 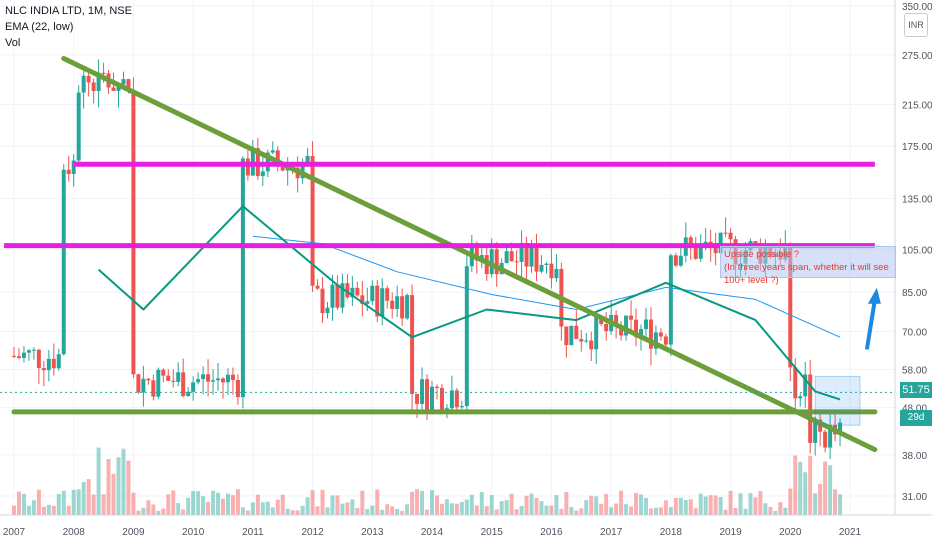 What do you see at coordinates (133, 532) in the screenshot?
I see `x-tick-label: 2009` at bounding box center [133, 532].